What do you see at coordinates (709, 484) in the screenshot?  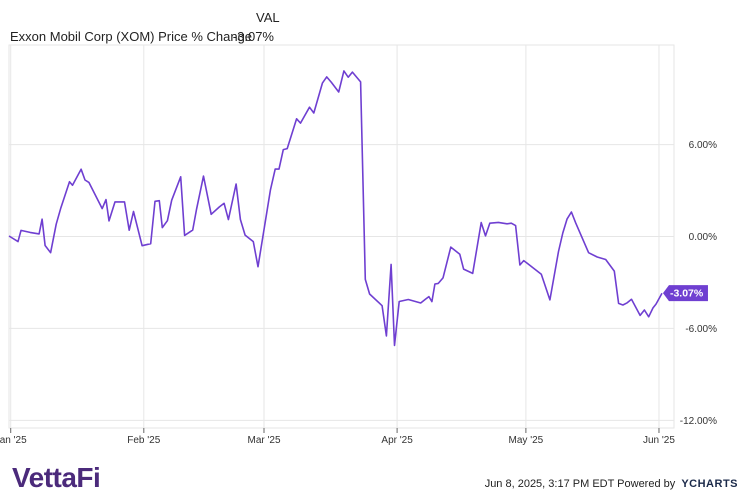 I see `ycharts-brand: YCHARTS` at bounding box center [709, 484].